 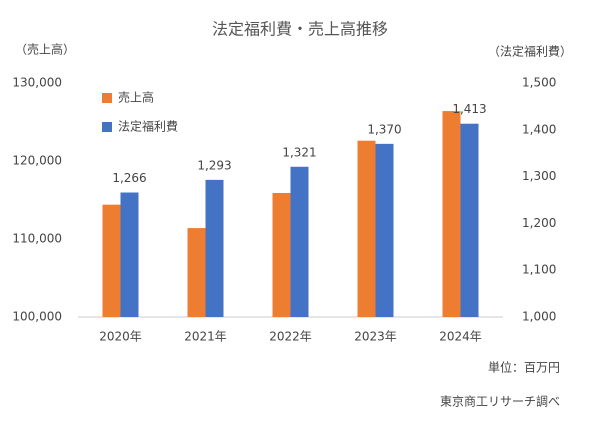 What do you see at coordinates (290, 337) in the screenshot?
I see `x-tick-label: 2022年` at bounding box center [290, 337].